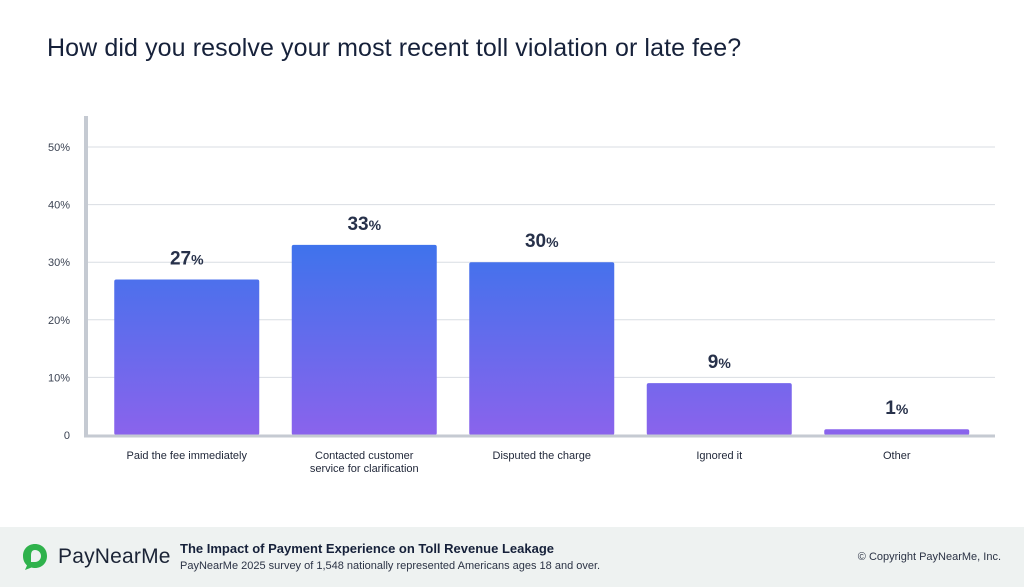 This screenshot has height=587, width=1024. Describe the element at coordinates (897, 408) in the screenshot. I see `data-label: 1%` at that location.